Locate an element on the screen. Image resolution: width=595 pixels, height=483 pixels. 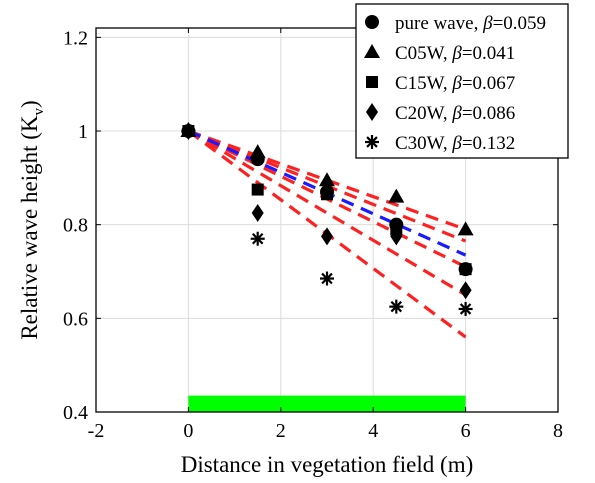
legend-marker-c20w is located at coordinates (372, 112).